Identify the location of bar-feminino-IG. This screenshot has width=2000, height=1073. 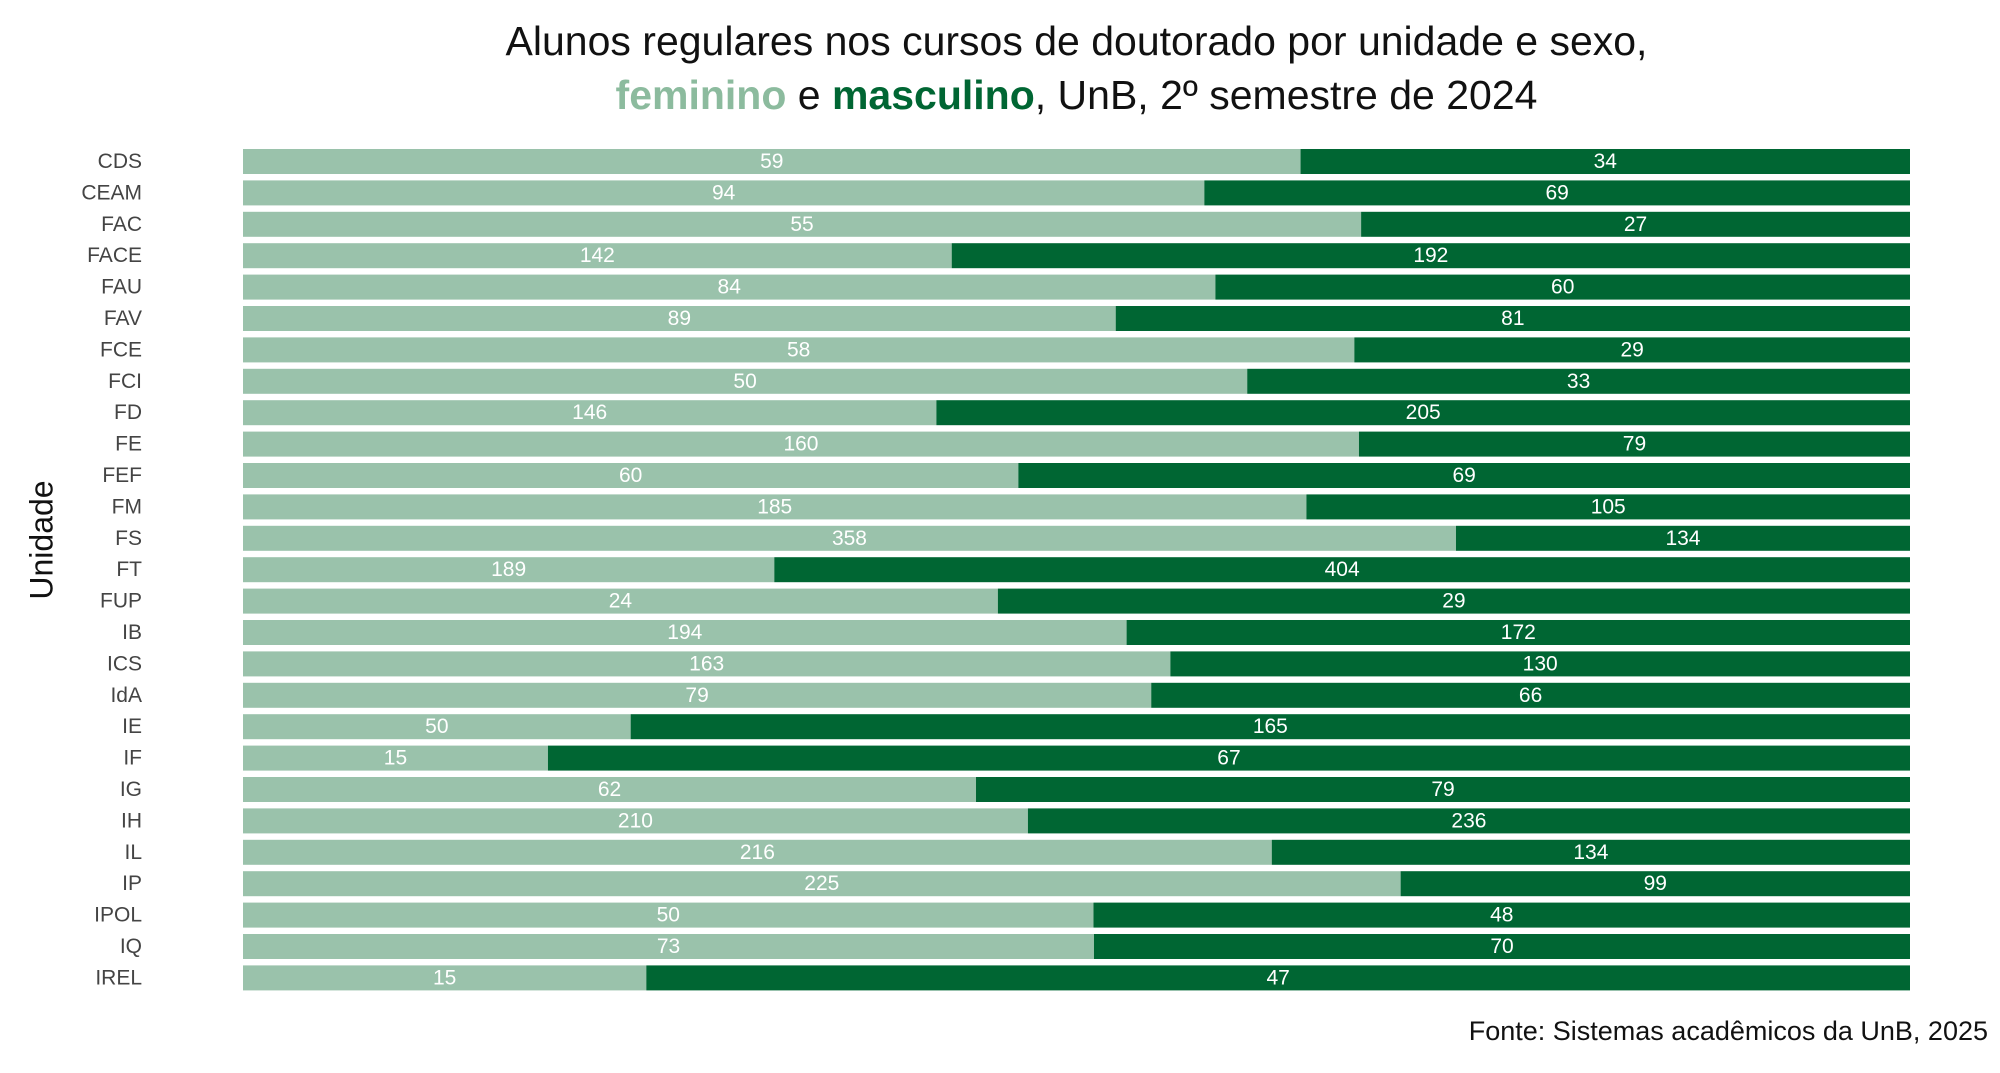
(610, 789).